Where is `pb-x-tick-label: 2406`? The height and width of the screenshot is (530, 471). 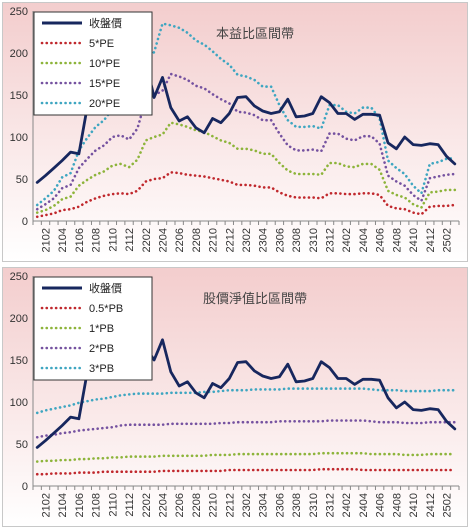 pb-x-tick-label: 2406 is located at coordinates (381, 505).